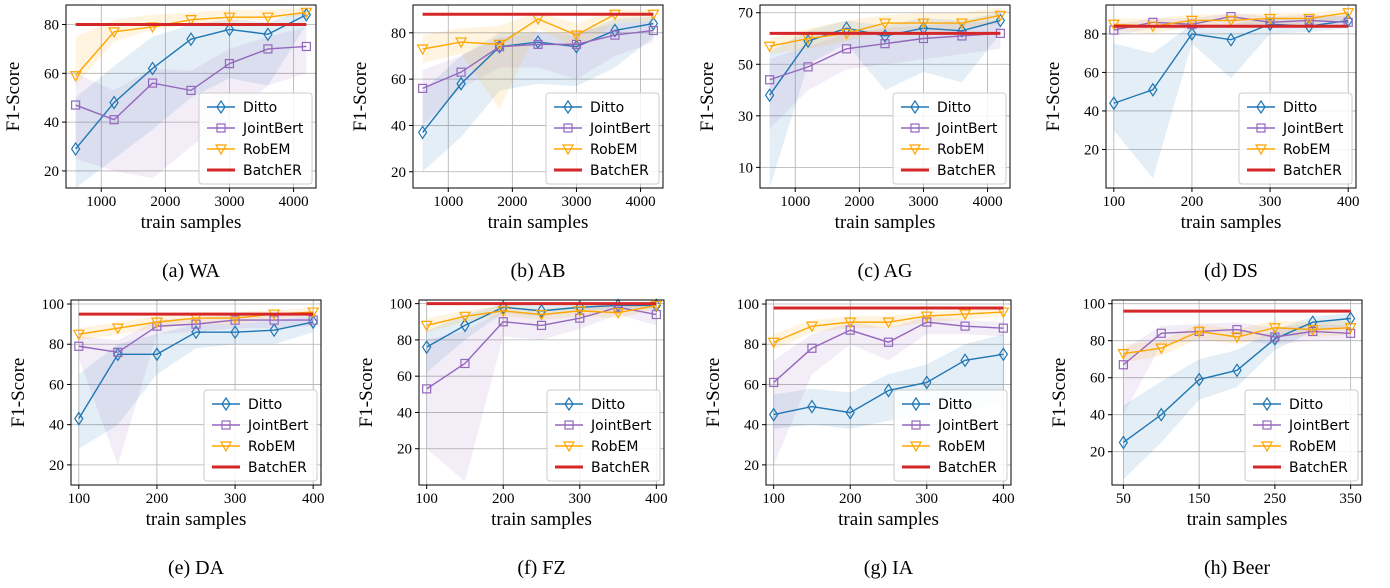 Image resolution: width=1390 pixels, height=588 pixels. I want to click on x-tick-label: 350, so click(1350, 499).